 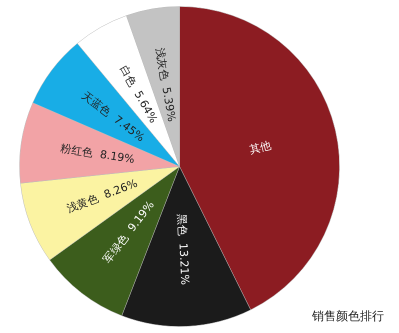 What do you see at coordinates (260, 147) in the screenshot?
I see `slice-label: 其他` at bounding box center [260, 147].